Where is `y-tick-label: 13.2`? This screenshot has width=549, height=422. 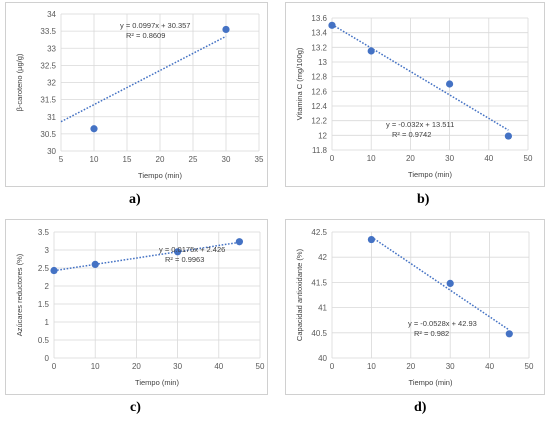
y-tick-label: 13.2 is located at coordinates (319, 47).